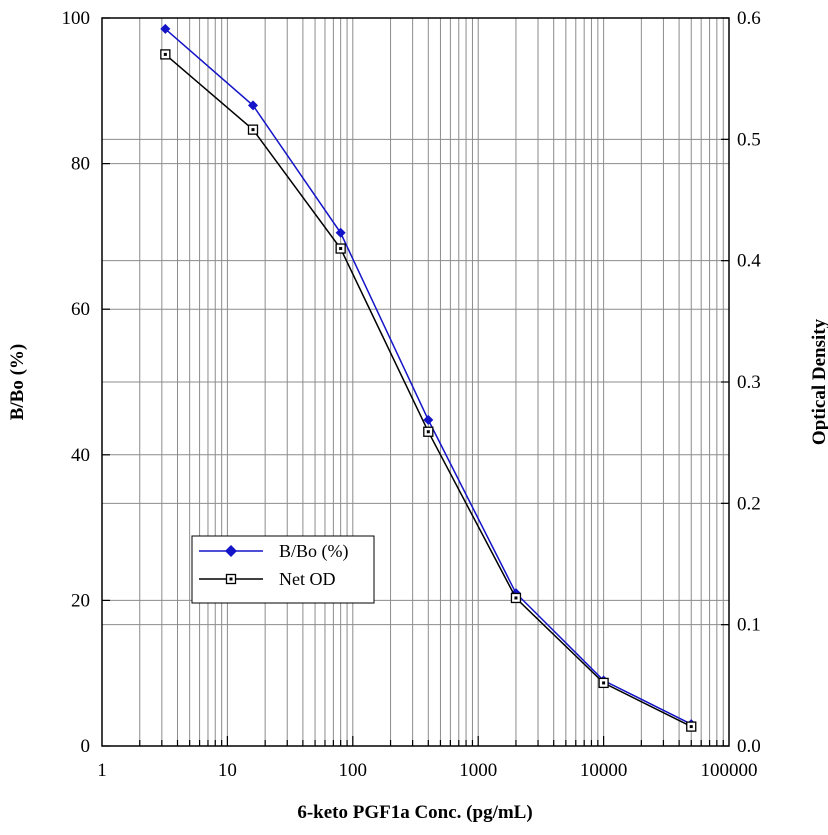 The image size is (828, 835). Describe the element at coordinates (231, 579) in the screenshot. I see `legend-marker-netod-dot` at that location.